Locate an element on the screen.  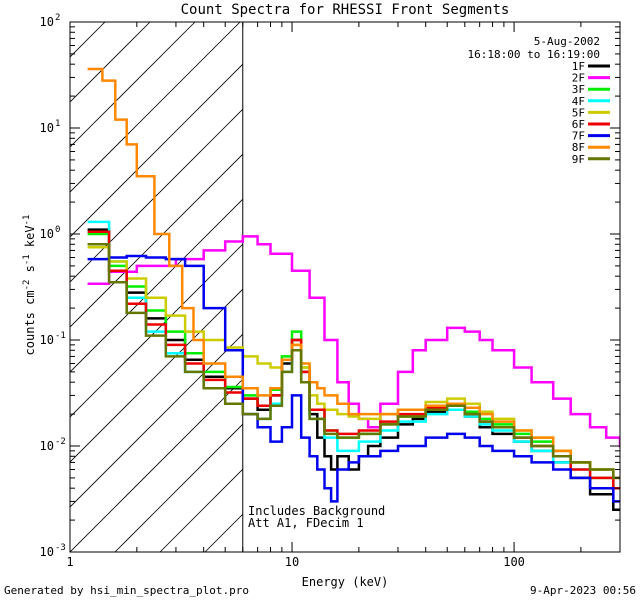
y-tick-exponent: 2 is located at coordinates (57, 18).